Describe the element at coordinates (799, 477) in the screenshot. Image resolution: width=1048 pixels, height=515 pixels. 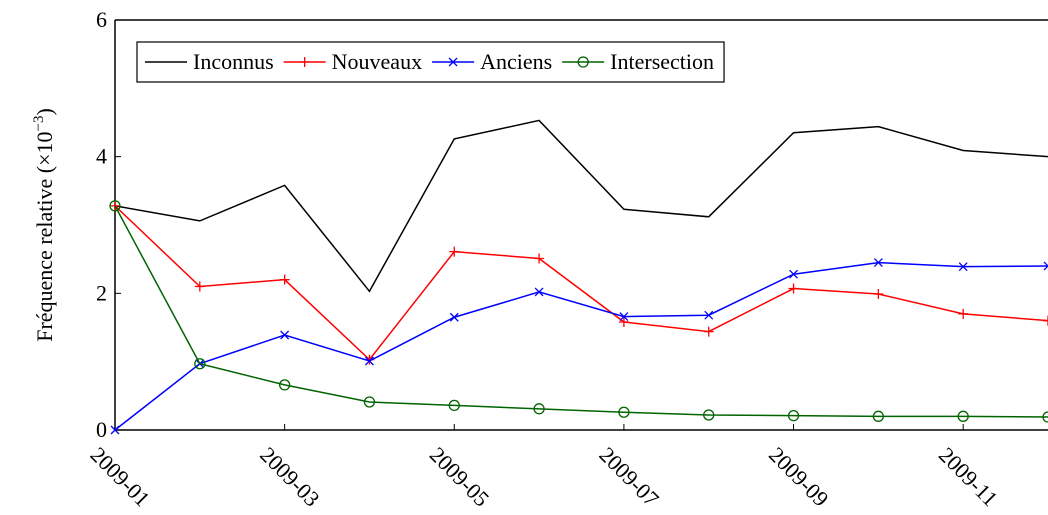
I see `x-tick-label: 2009-09` at that location.